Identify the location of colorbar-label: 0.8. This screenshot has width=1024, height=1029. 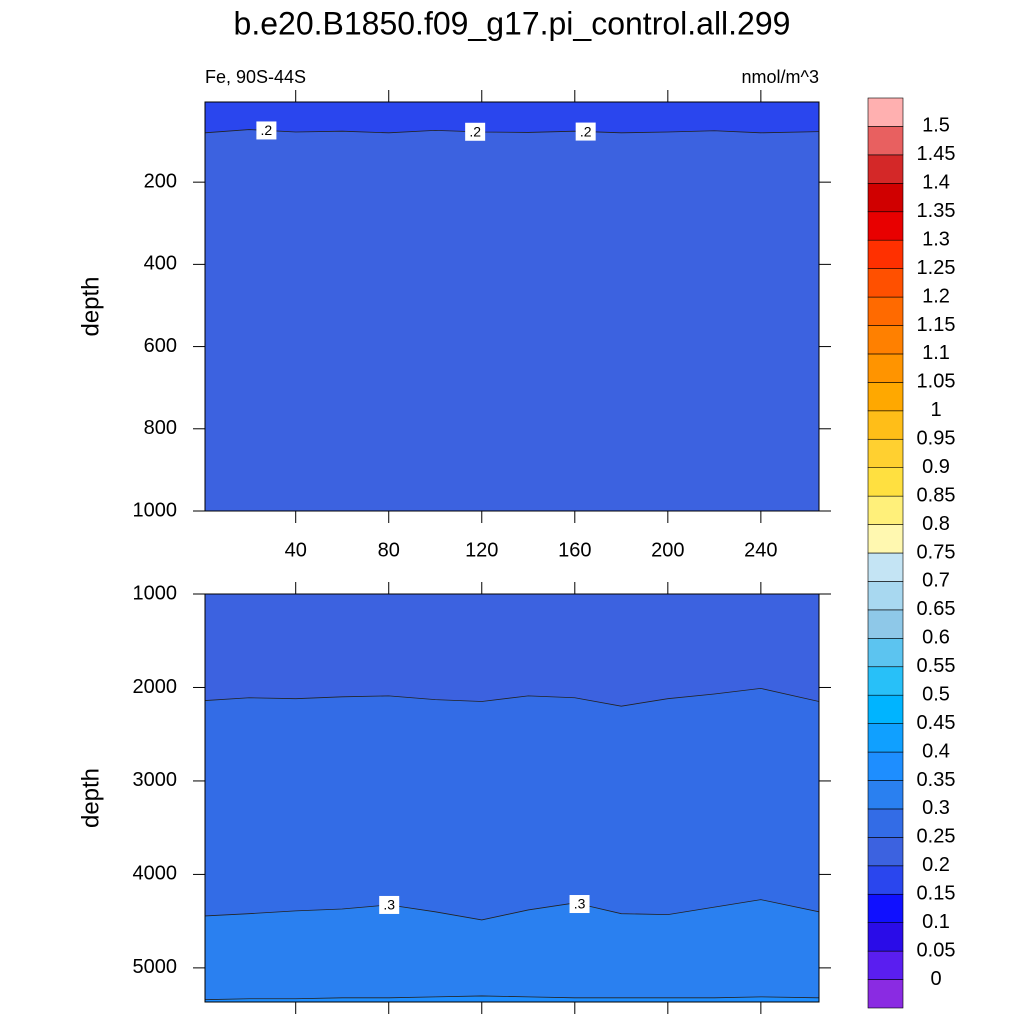
(936, 524).